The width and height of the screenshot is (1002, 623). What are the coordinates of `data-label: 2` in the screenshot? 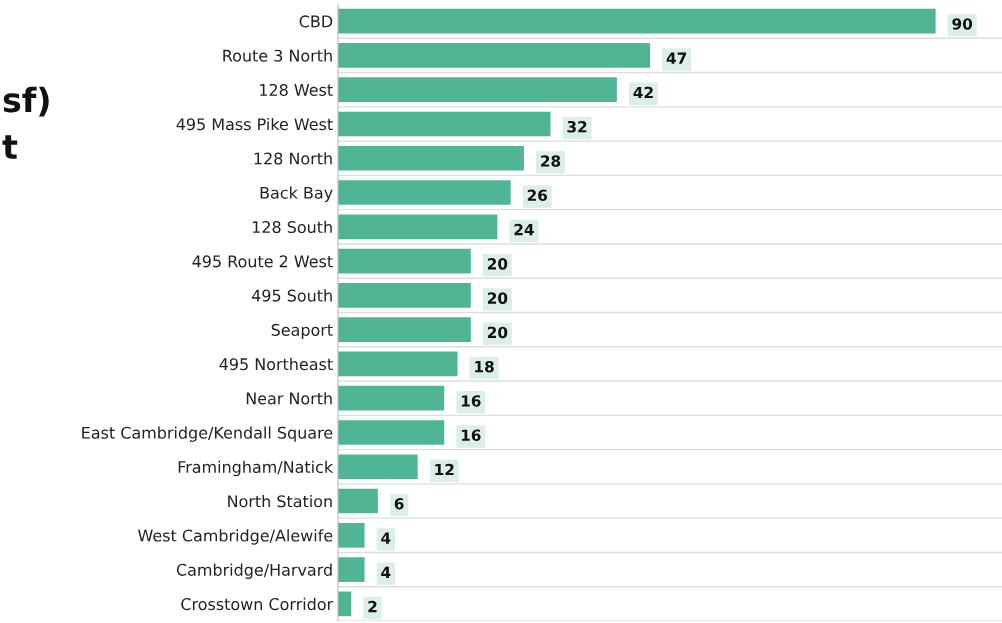 It's located at (372, 606).